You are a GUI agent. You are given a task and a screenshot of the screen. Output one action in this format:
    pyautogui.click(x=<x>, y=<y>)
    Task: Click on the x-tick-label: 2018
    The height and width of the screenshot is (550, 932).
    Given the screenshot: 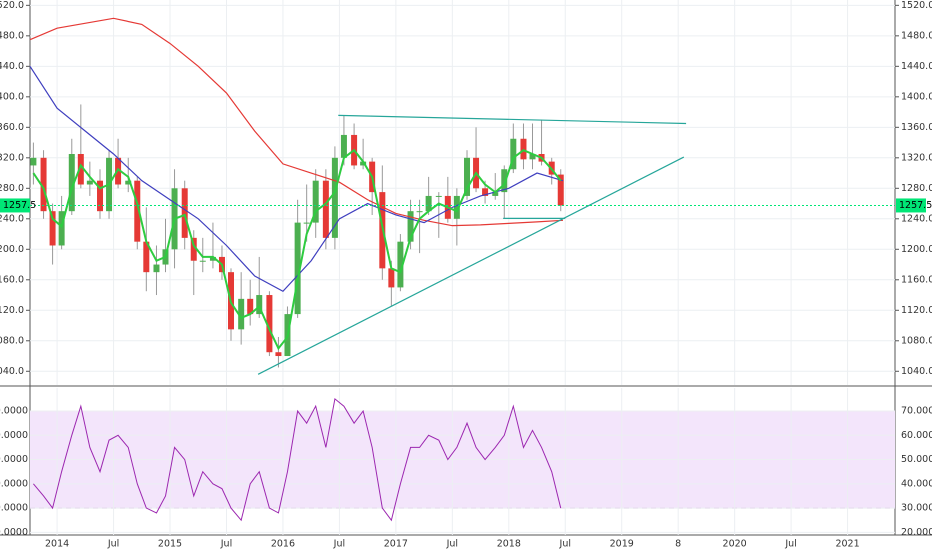 What is the action you would take?
    pyautogui.click(x=509, y=544)
    